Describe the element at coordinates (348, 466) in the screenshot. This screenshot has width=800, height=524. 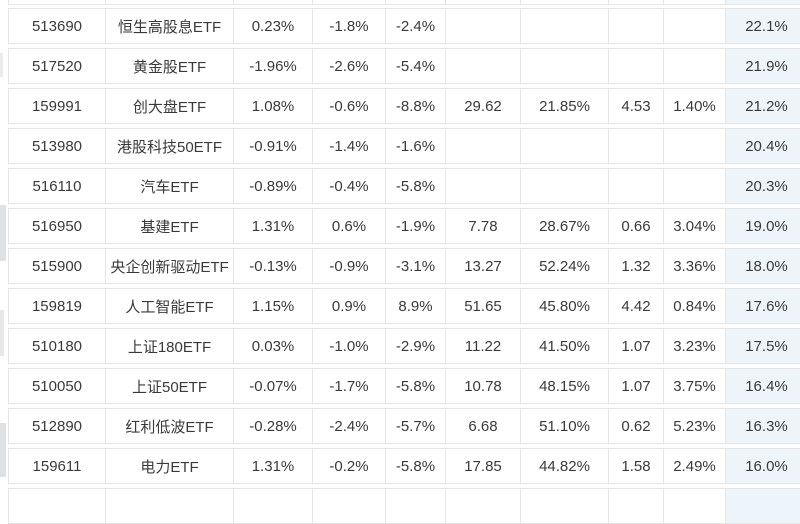
I see `cell-change-pct-2: -0.2%` at that location.